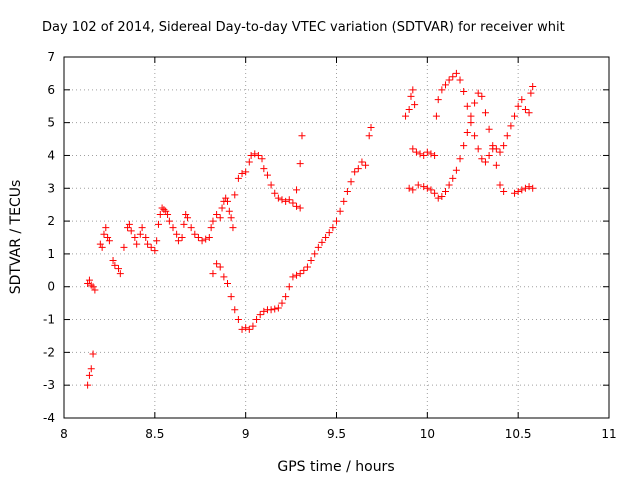 The image size is (640, 480). What do you see at coordinates (335, 467) in the screenshot?
I see `x-axis-label: GPS time / hours` at bounding box center [335, 467].